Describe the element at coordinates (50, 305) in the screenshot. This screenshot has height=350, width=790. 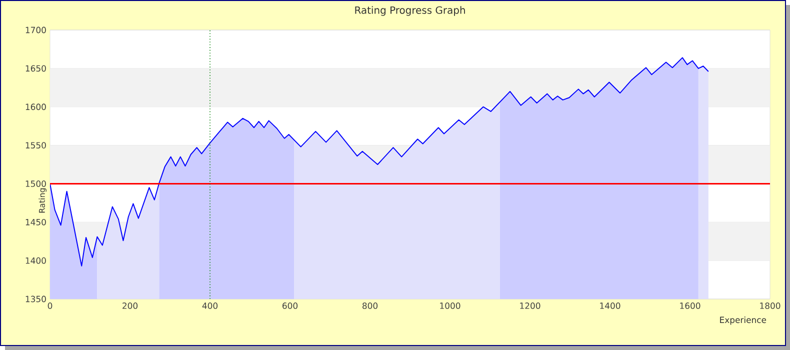
I see `x-tick-label: 0` at that location.